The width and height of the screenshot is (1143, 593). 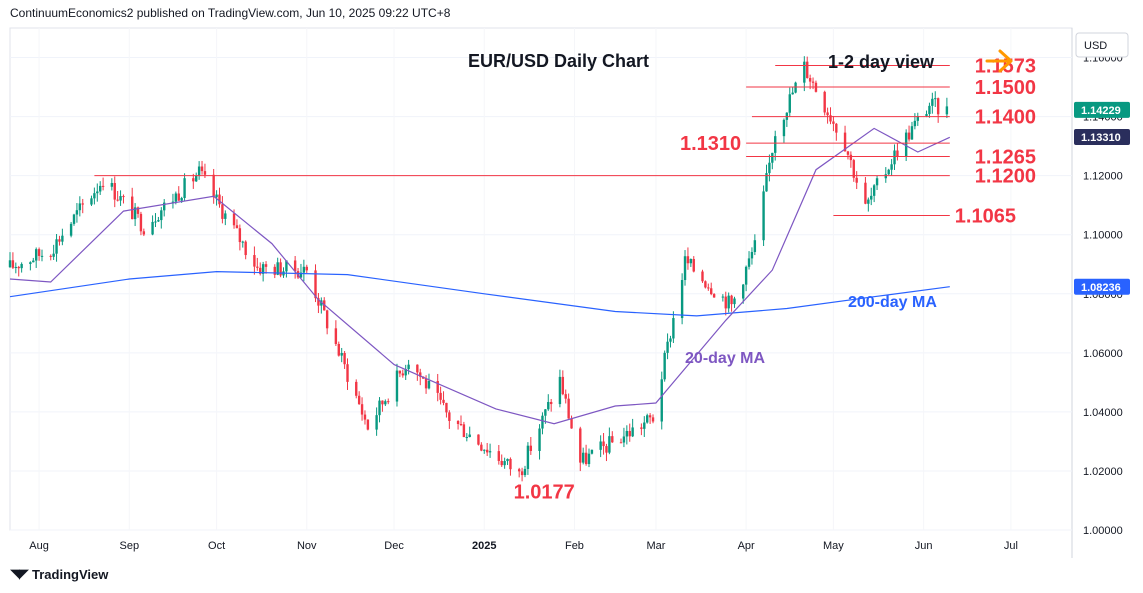 I want to click on ma200-line, so click(x=479, y=293).